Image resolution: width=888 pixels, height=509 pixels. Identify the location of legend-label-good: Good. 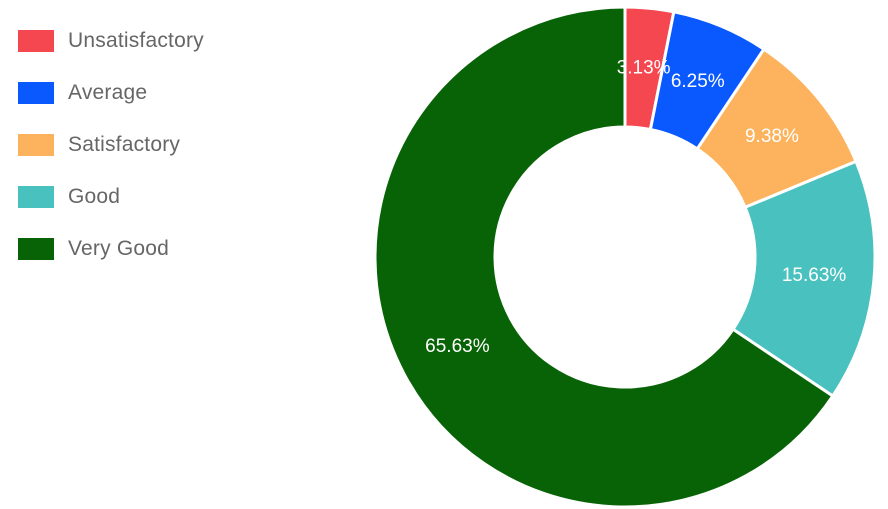
(94, 196).